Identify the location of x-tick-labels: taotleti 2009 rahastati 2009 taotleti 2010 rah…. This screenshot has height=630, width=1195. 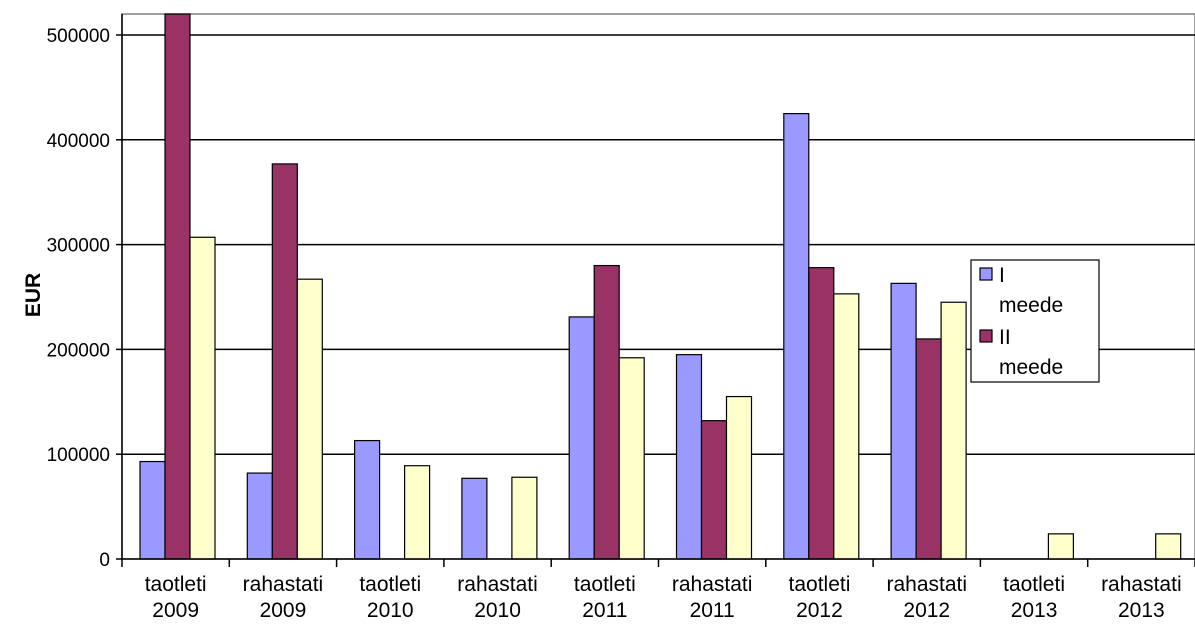
(663, 597).